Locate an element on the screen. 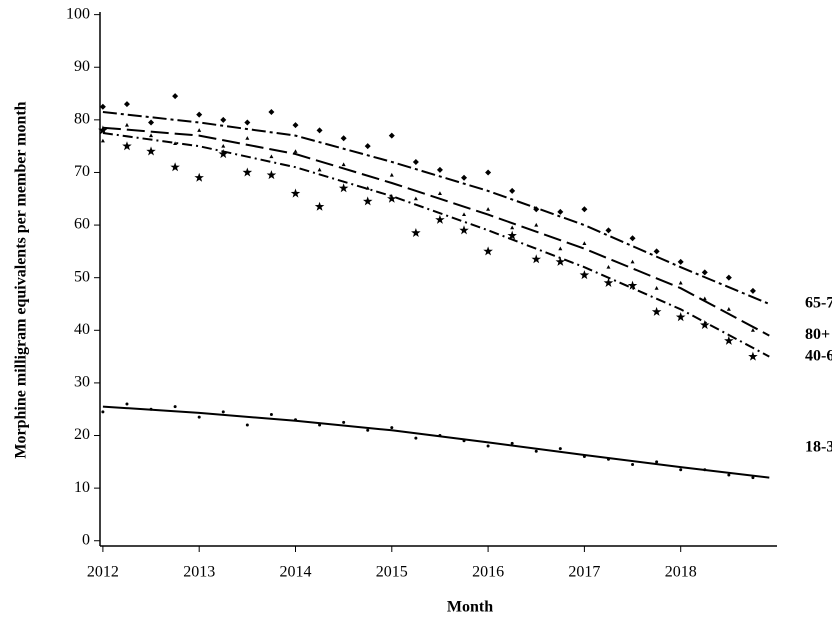  y-tick-label: 10 is located at coordinates (82, 487).